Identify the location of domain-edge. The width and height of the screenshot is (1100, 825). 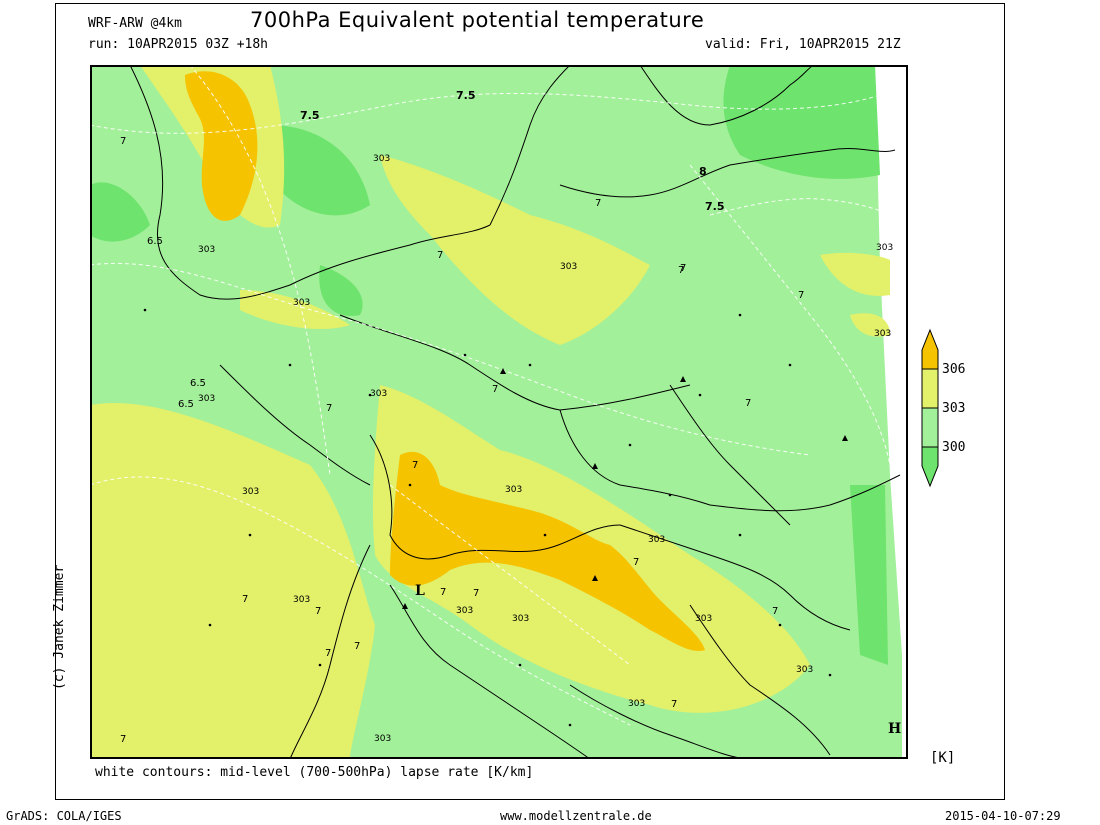
(891, 412).